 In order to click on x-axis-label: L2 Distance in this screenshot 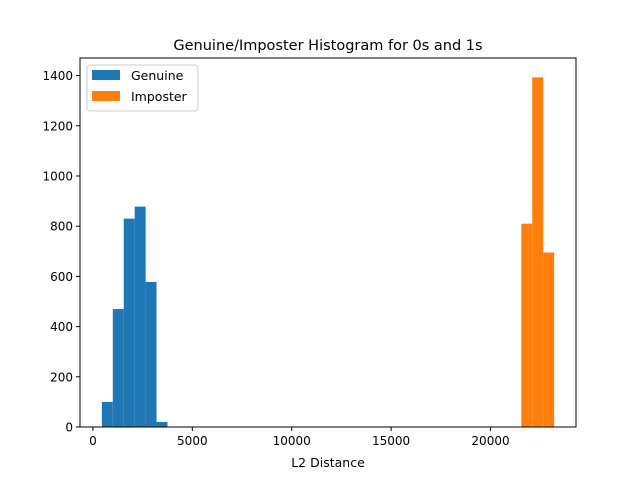, I will do `click(328, 462)`.